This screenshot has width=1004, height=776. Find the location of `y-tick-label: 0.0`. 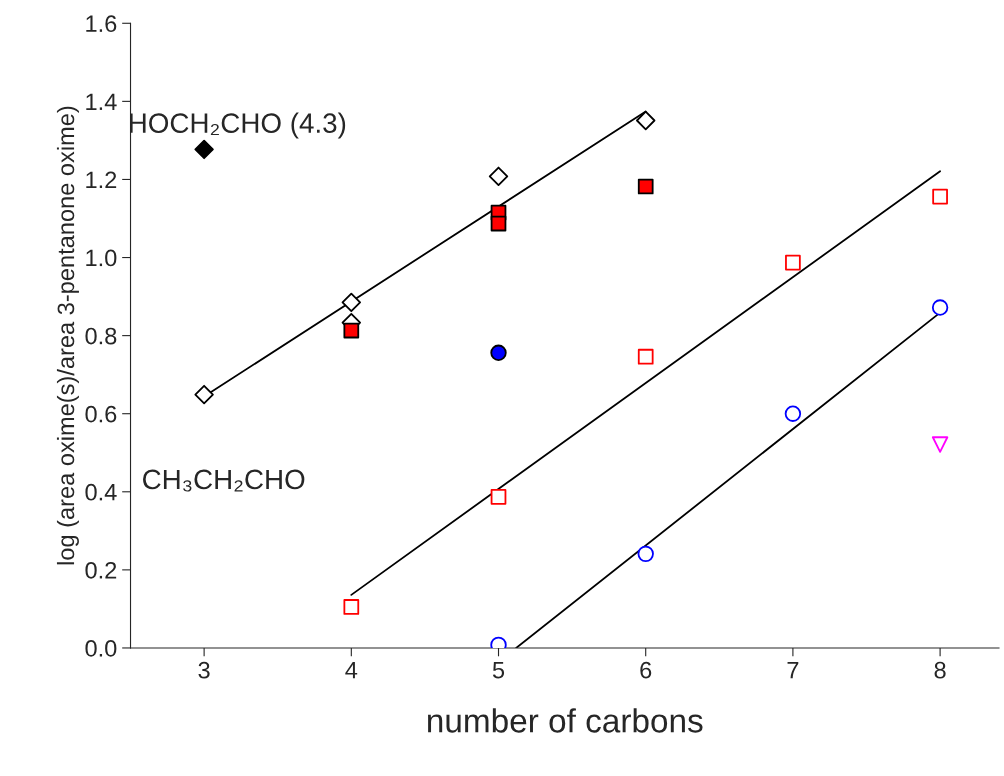

y-tick-label: 0.0 is located at coordinates (101, 648).